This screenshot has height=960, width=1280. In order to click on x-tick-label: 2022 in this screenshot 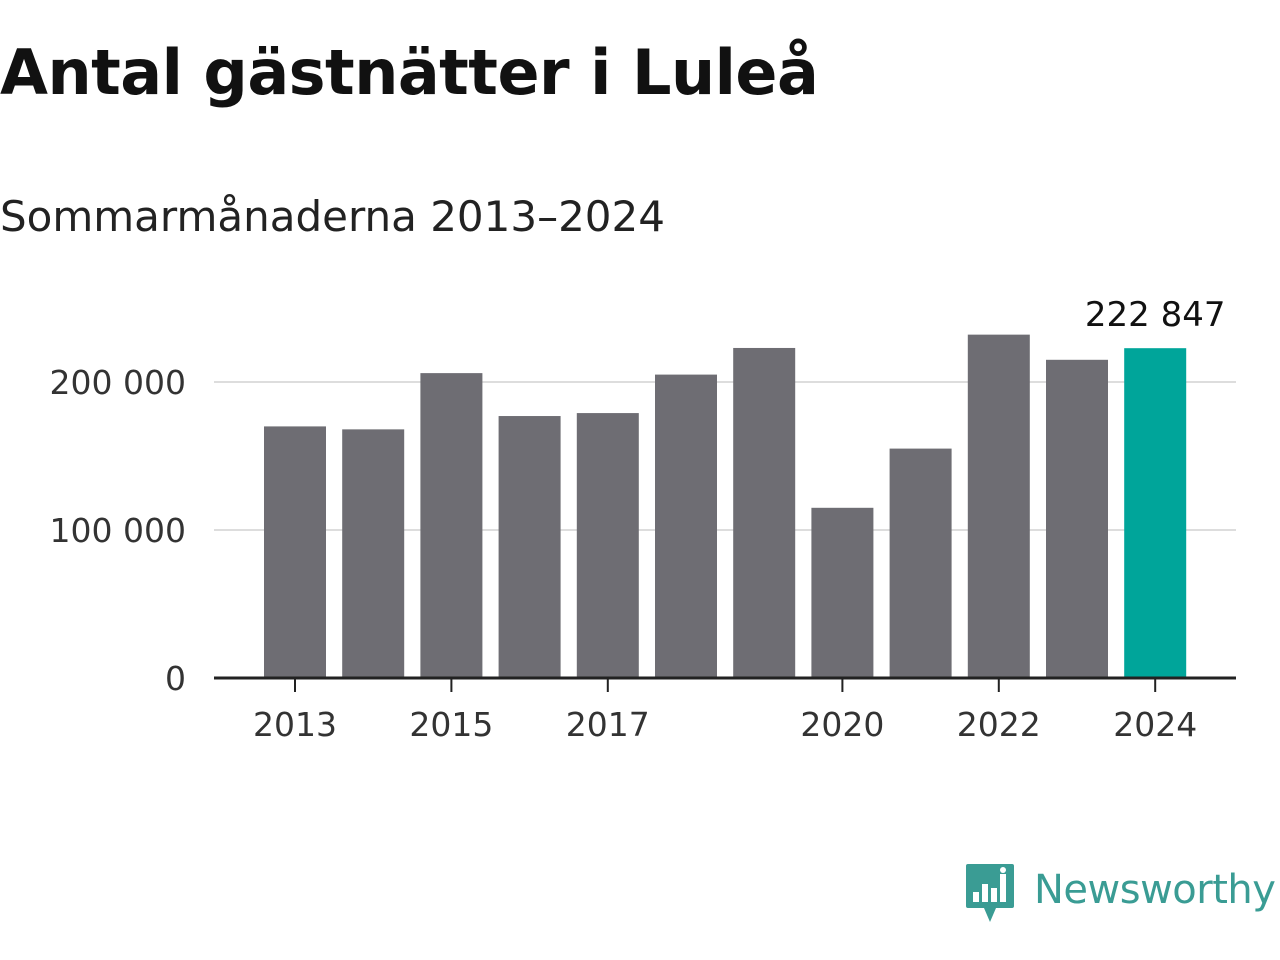, I will do `click(999, 724)`.